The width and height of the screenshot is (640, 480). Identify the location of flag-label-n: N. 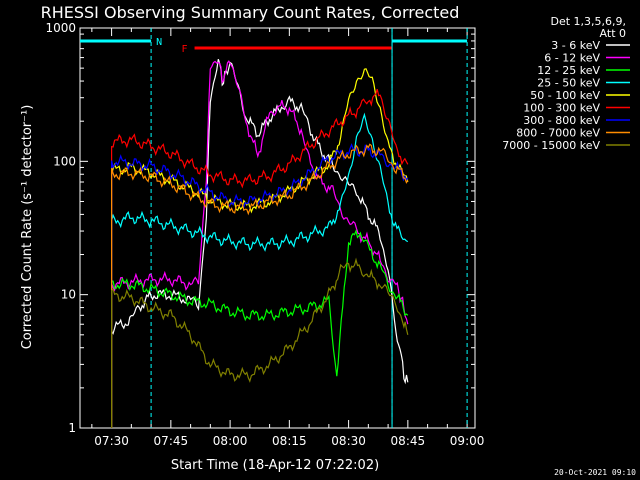
(159, 42).